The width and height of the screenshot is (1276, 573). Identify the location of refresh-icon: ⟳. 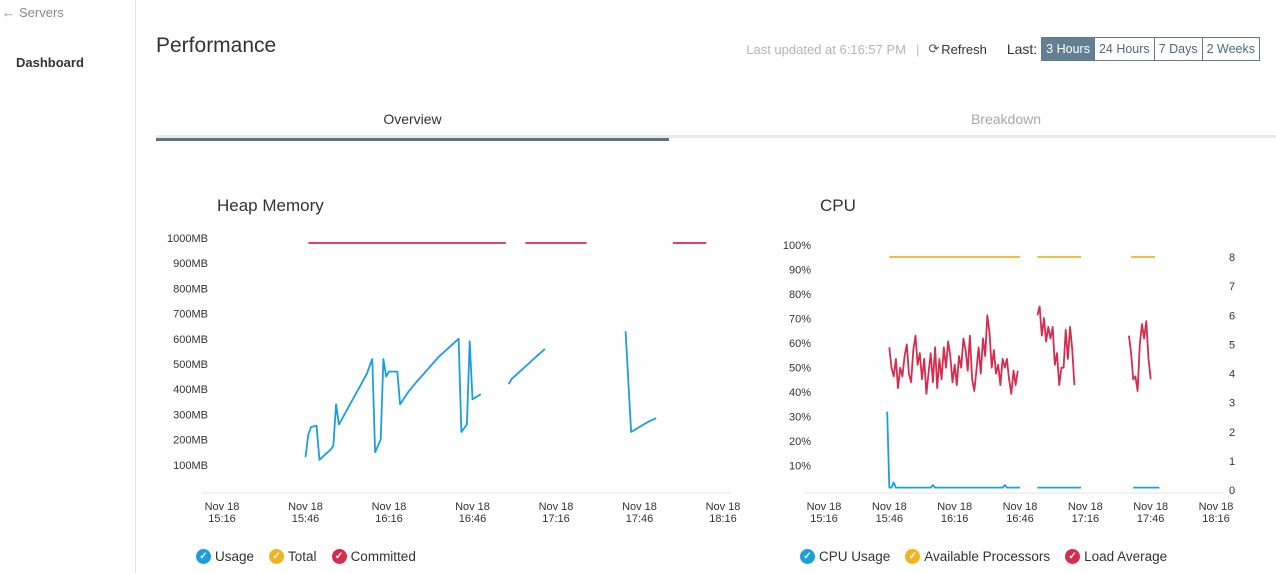
(934, 48).